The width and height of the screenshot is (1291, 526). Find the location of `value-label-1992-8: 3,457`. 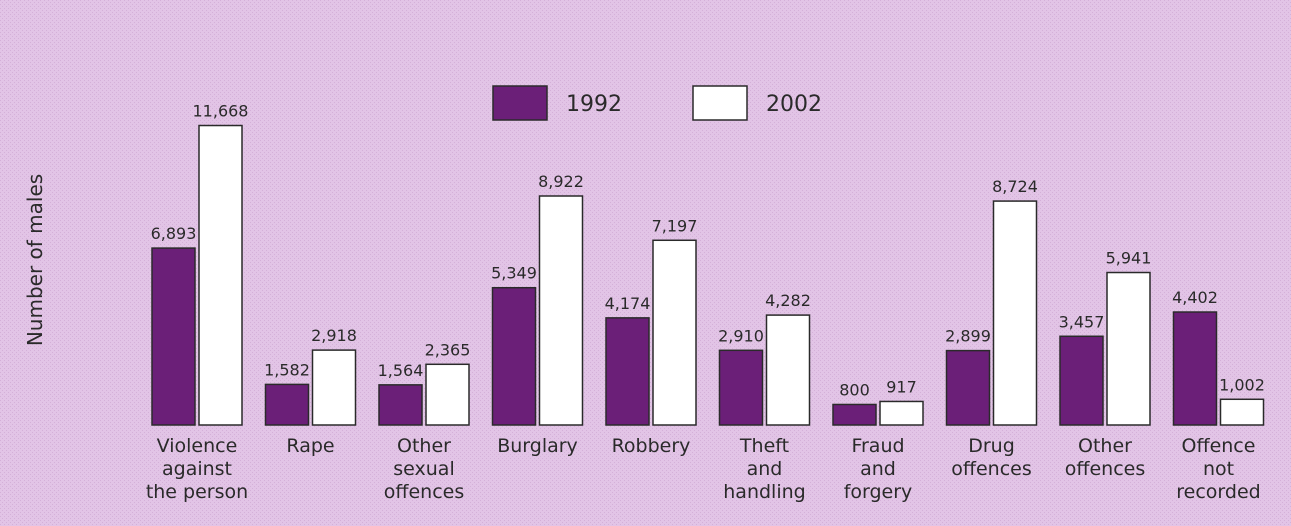

value-label-1992-8: 3,457 is located at coordinates (1082, 321).